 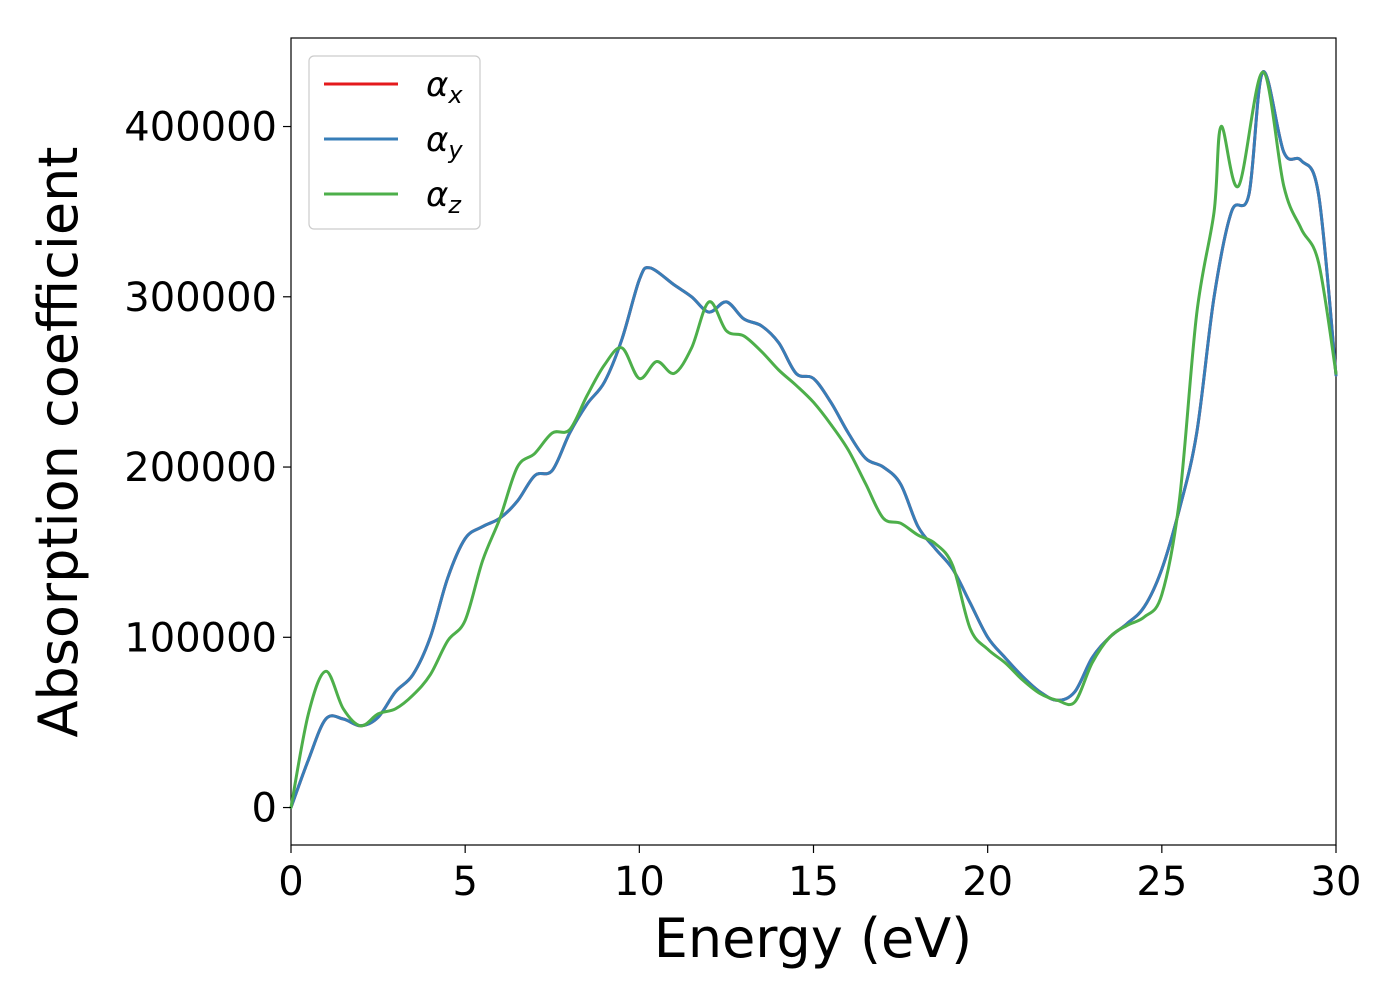 I want to click on y-tick-label: 400000, so click(x=200, y=128).